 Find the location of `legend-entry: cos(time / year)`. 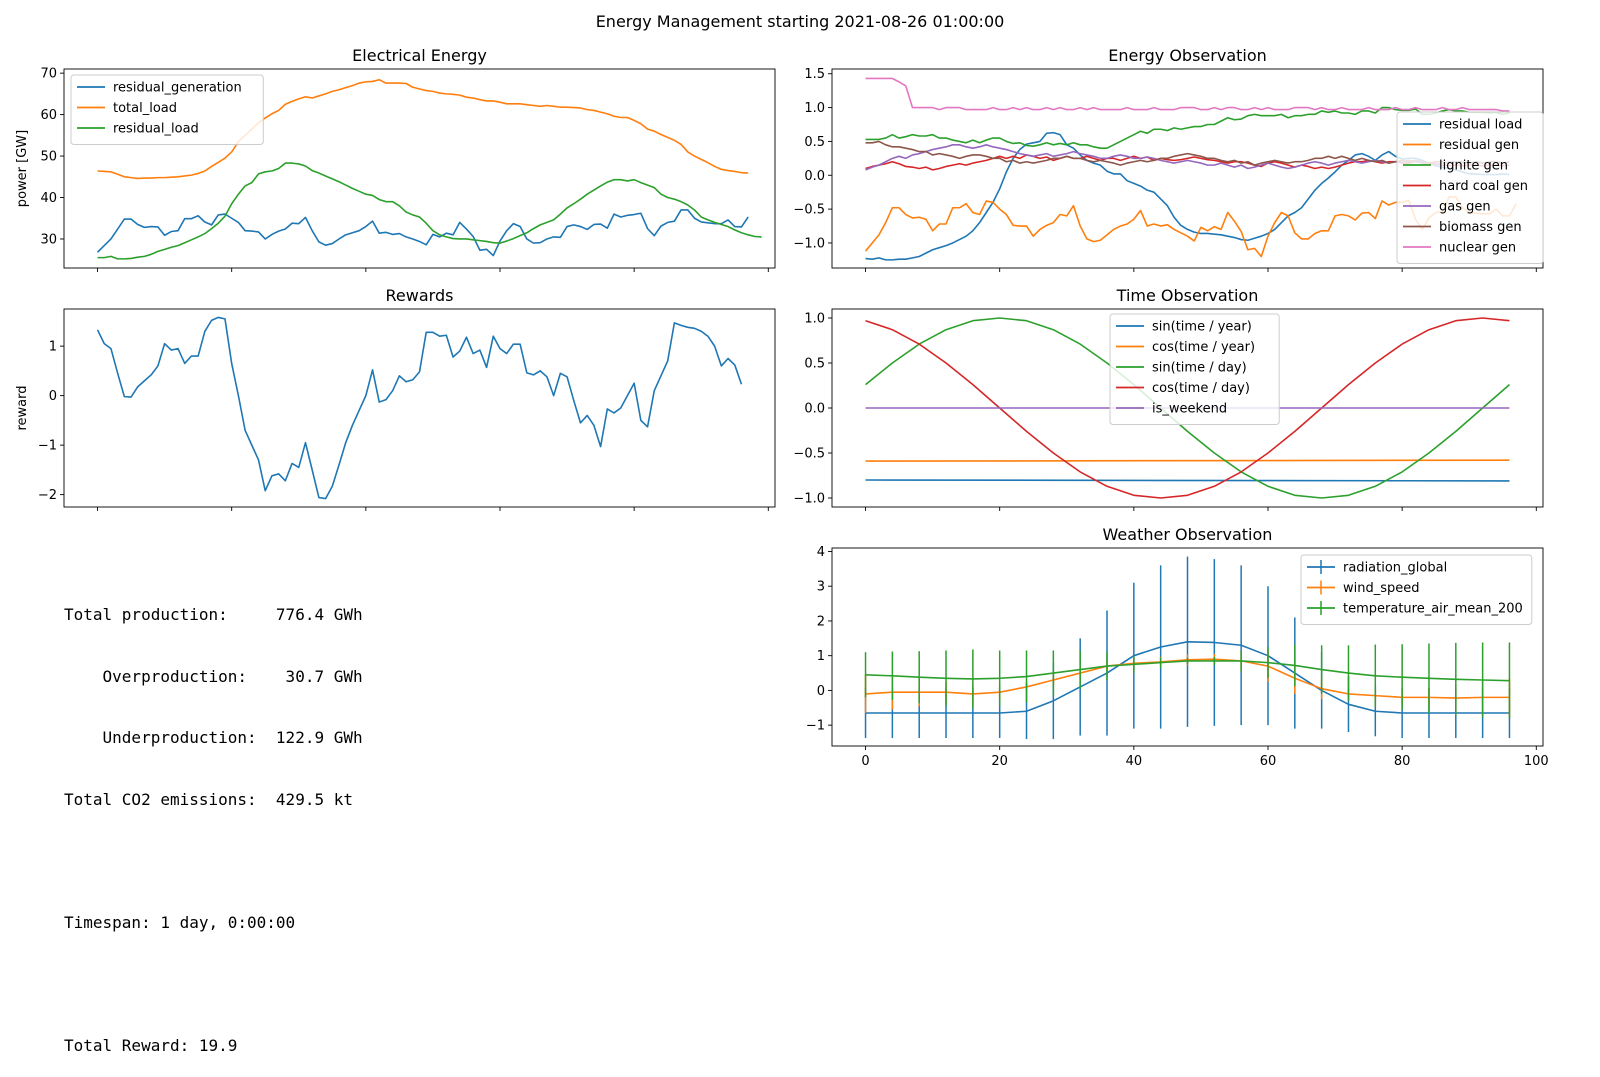

legend-entry: cos(time / year) is located at coordinates (1203, 347).